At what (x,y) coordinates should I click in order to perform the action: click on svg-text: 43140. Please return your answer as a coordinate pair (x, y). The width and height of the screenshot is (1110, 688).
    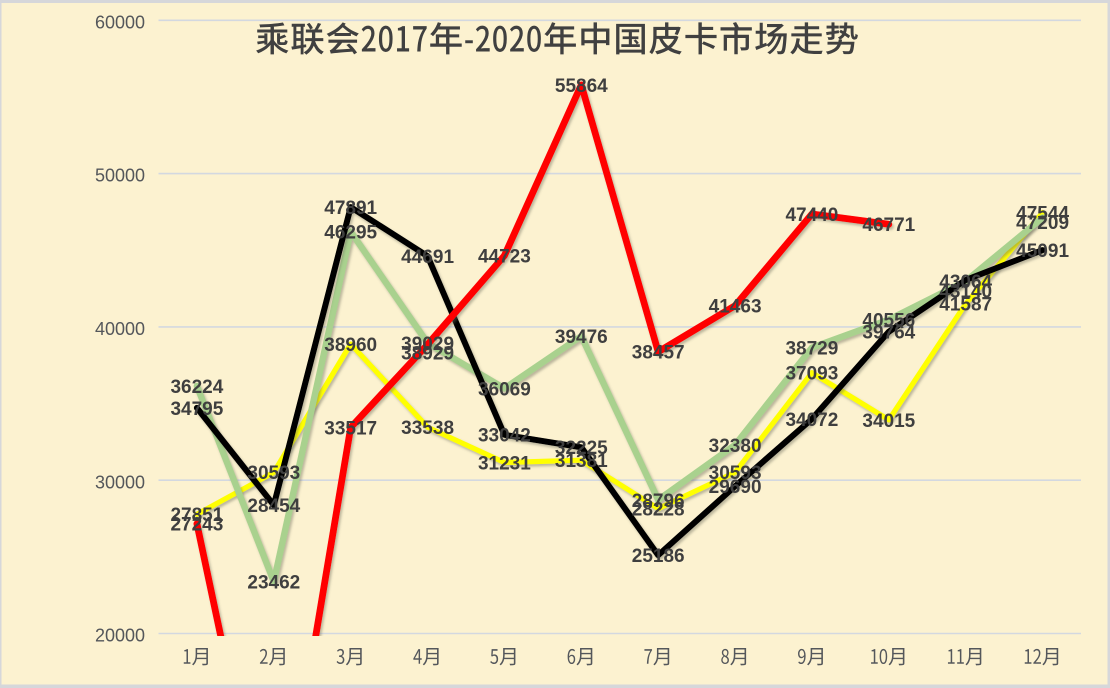
    Looking at the image, I should click on (965, 292).